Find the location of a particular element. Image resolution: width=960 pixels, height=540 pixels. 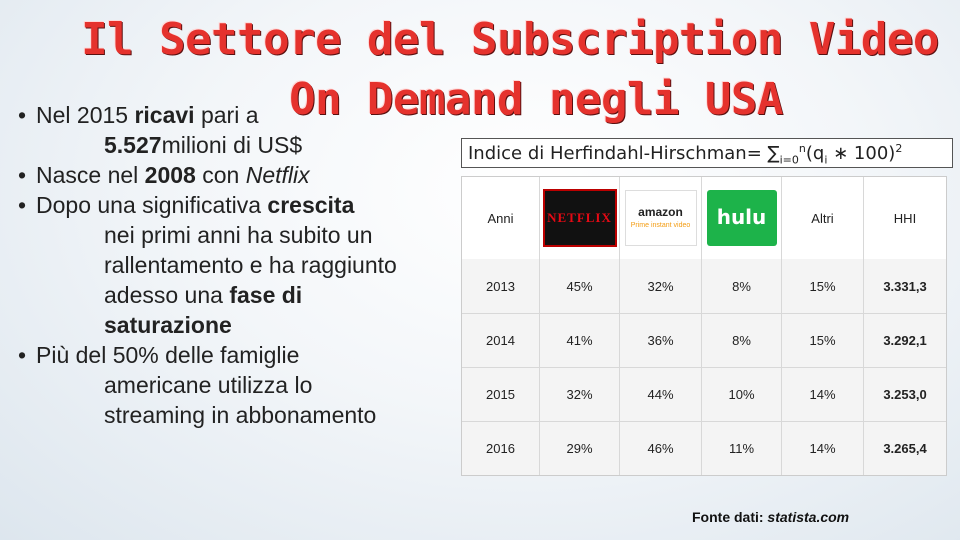

cell-netflix: 41% is located at coordinates (580, 340).